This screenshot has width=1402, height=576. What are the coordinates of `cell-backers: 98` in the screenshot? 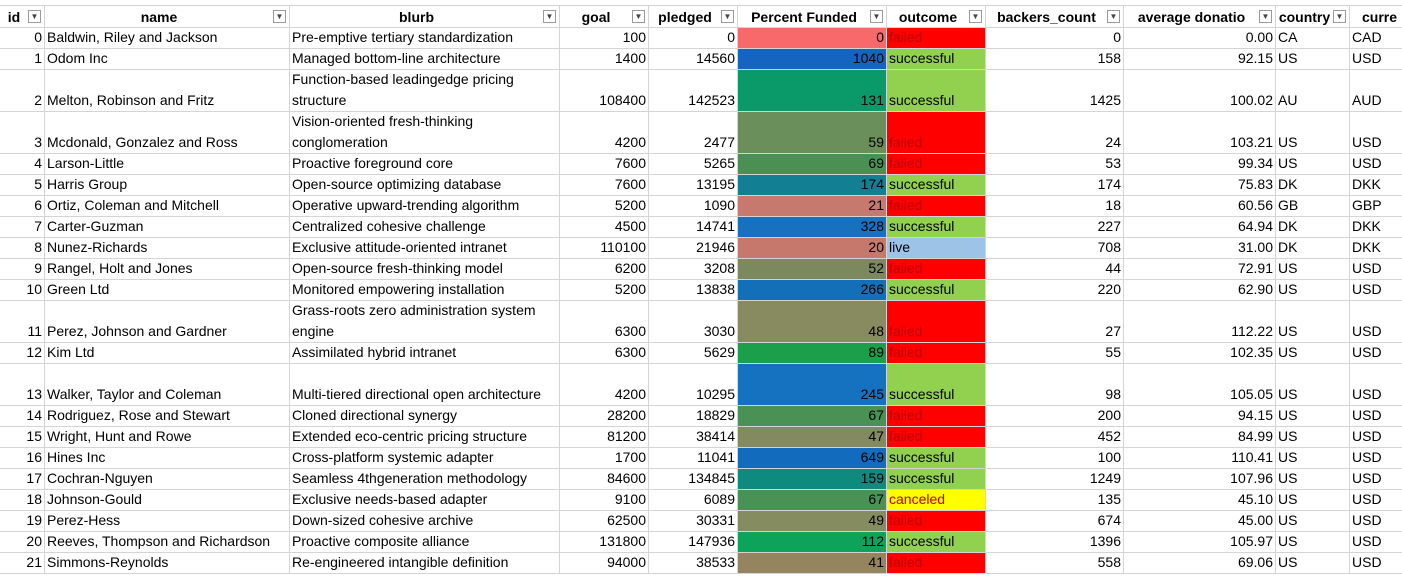 It's located at (1055, 385).